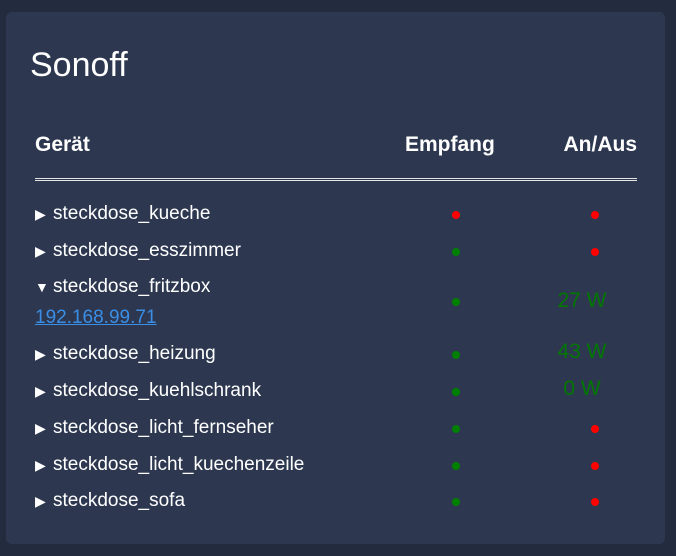 The width and height of the screenshot is (676, 556). I want to click on table-row: ▶ steckdose_kueche, so click(336, 218).